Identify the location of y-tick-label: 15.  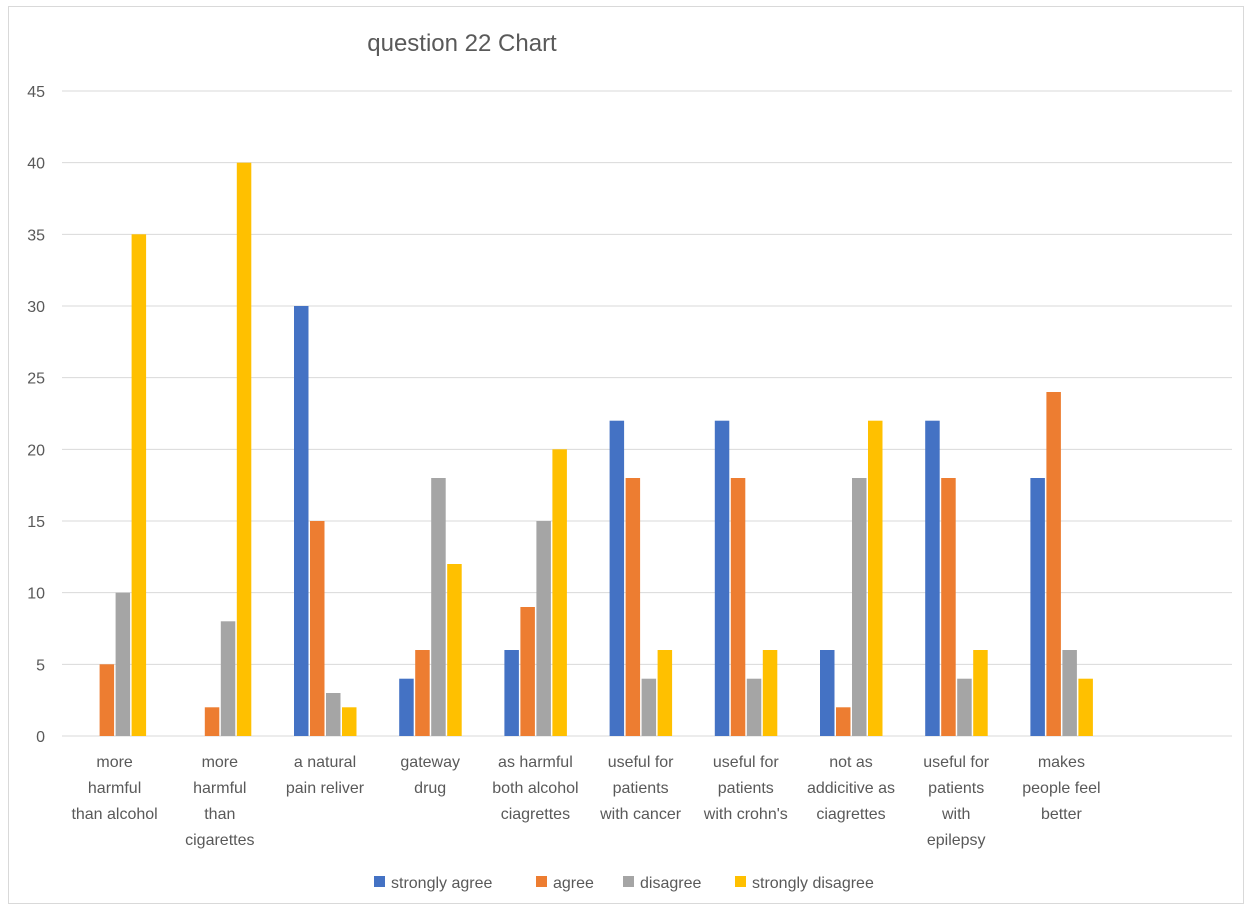
(36, 522).